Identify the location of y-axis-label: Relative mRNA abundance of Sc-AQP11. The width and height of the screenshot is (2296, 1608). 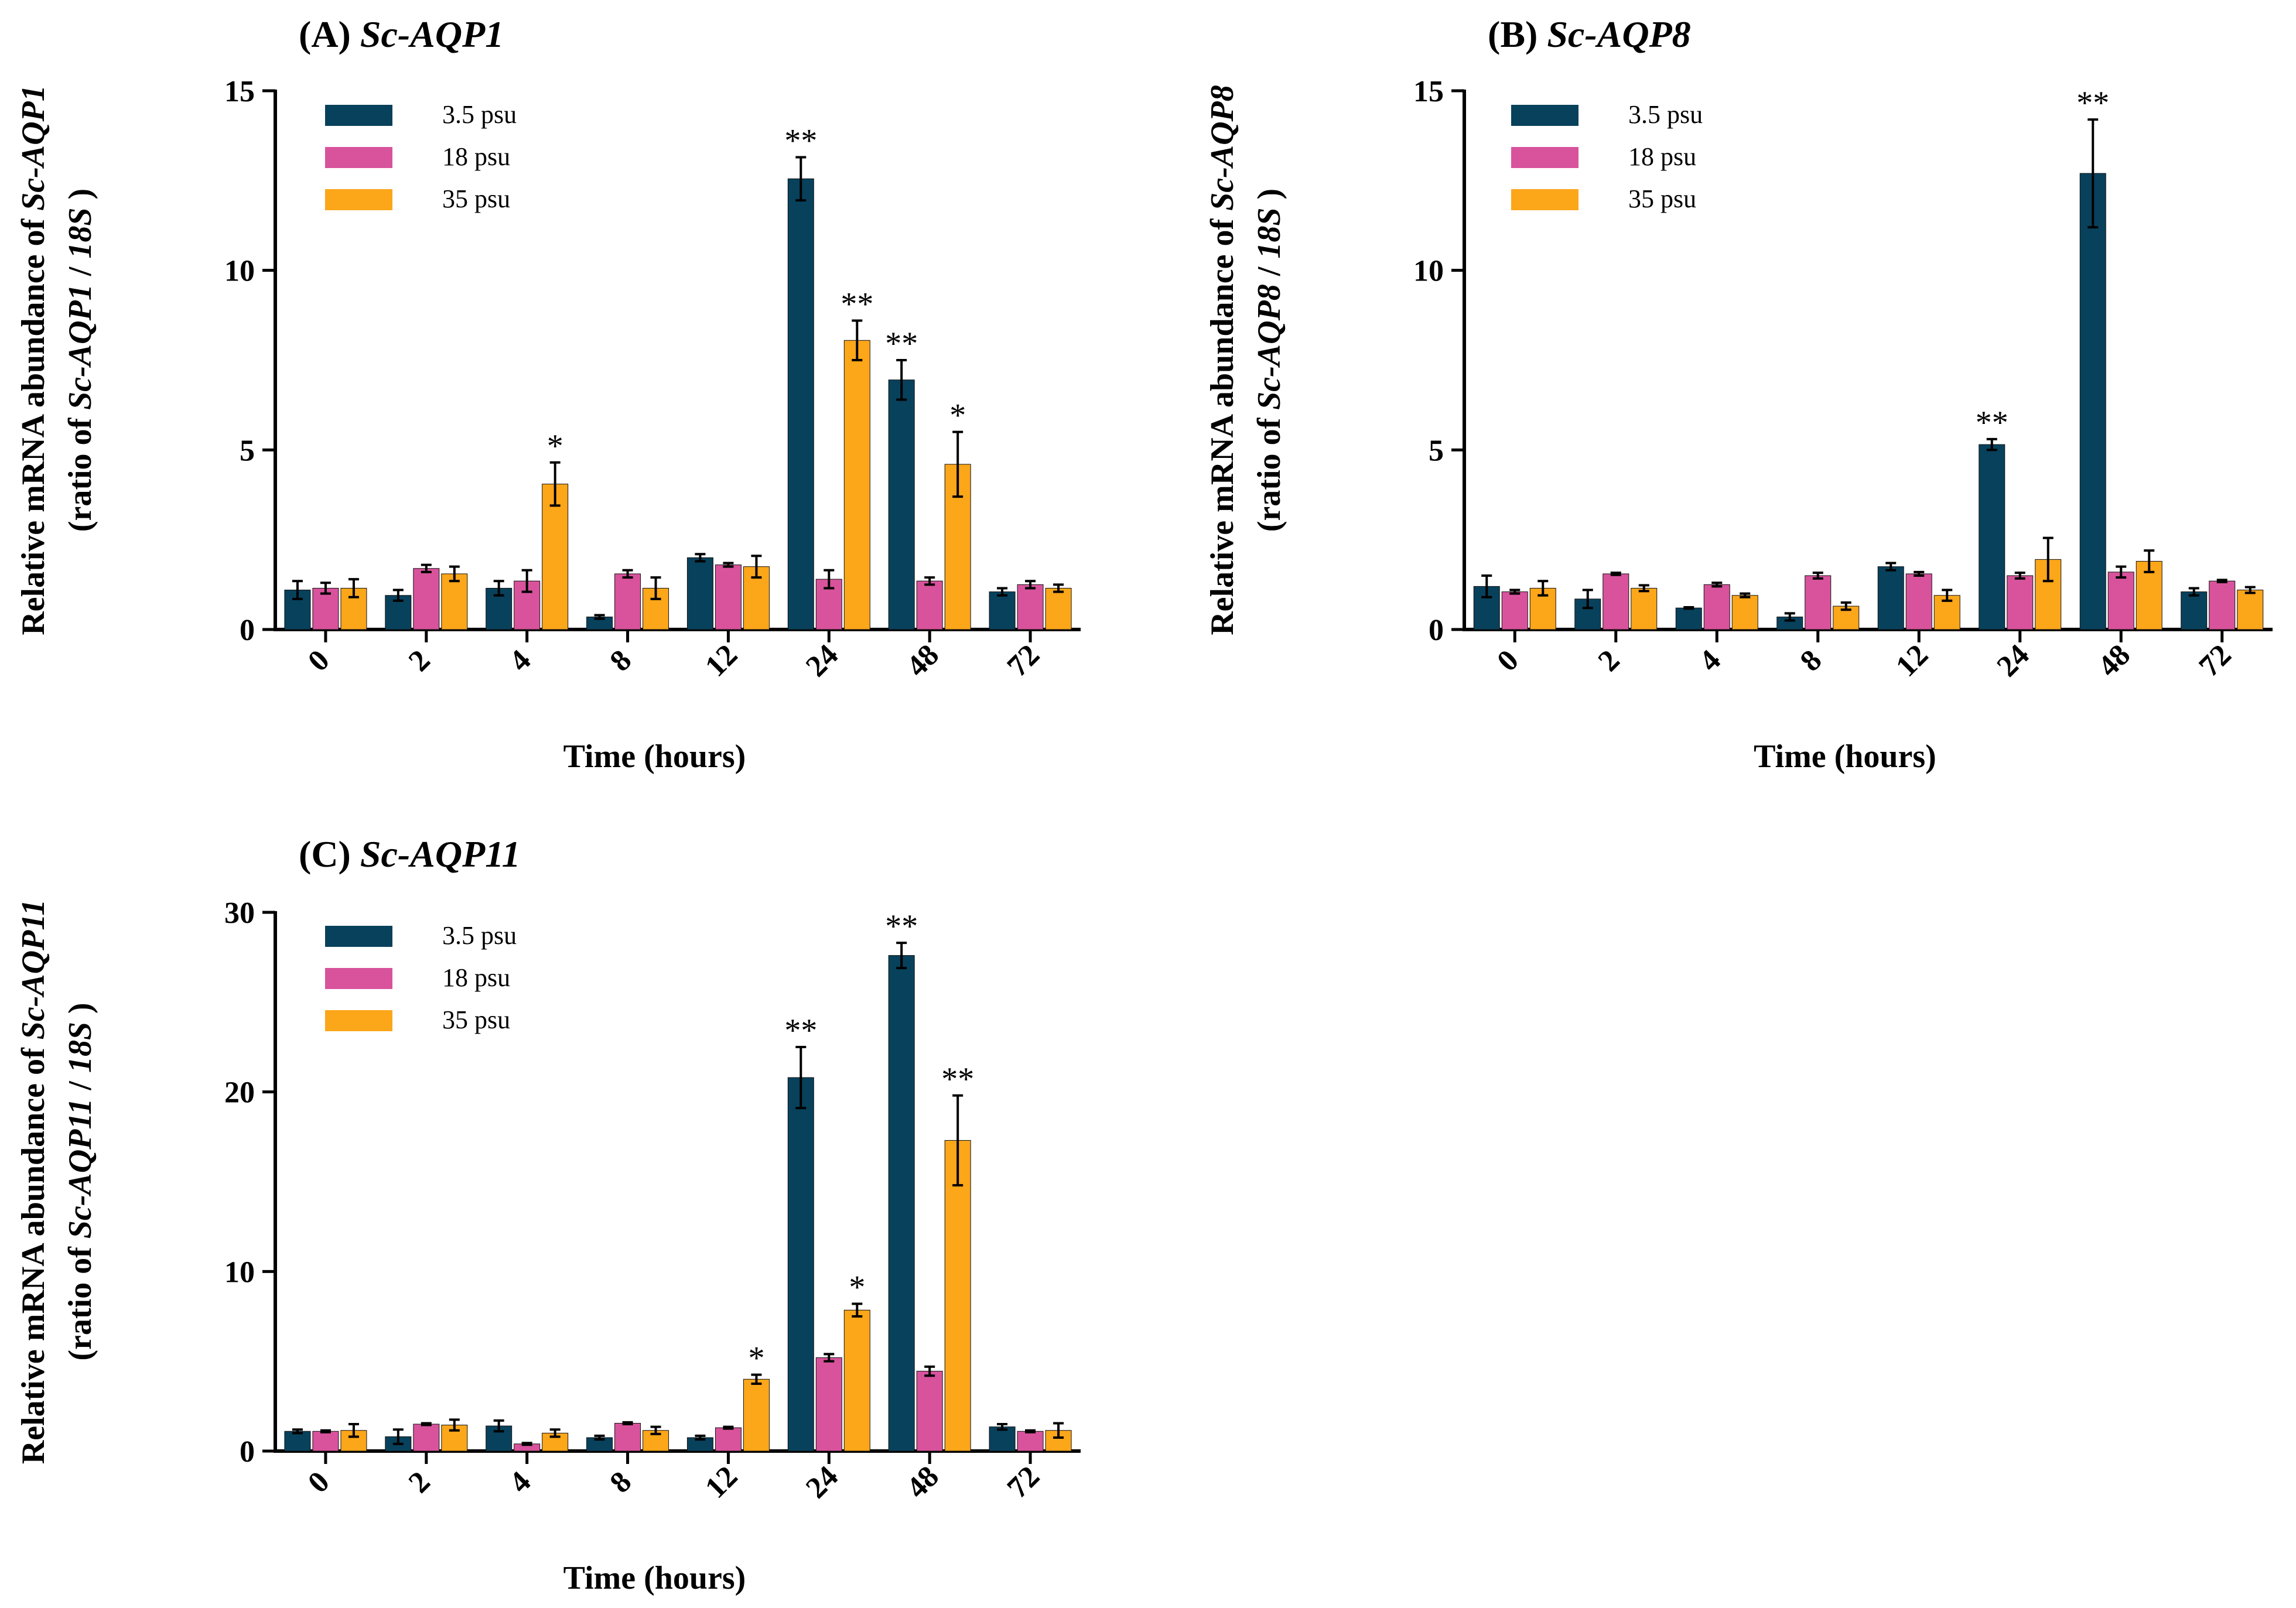
(33, 1181).